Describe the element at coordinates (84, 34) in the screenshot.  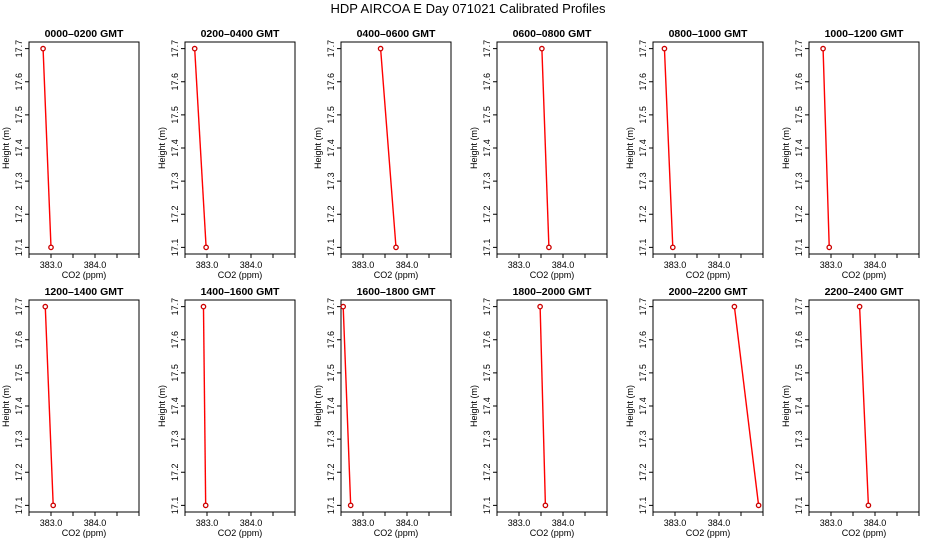
I see `panel-title: 0000–0200 GMT` at that location.